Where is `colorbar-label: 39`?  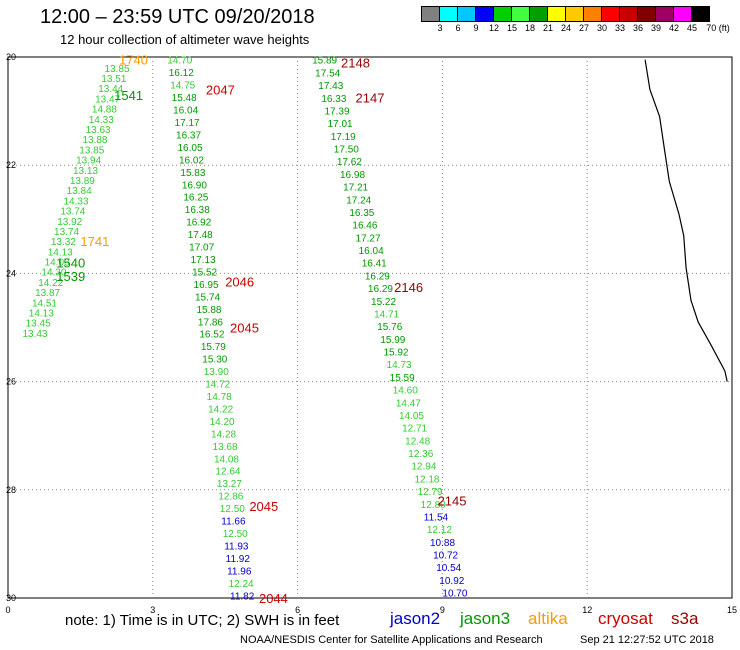
colorbar-label: 39 is located at coordinates (656, 28).